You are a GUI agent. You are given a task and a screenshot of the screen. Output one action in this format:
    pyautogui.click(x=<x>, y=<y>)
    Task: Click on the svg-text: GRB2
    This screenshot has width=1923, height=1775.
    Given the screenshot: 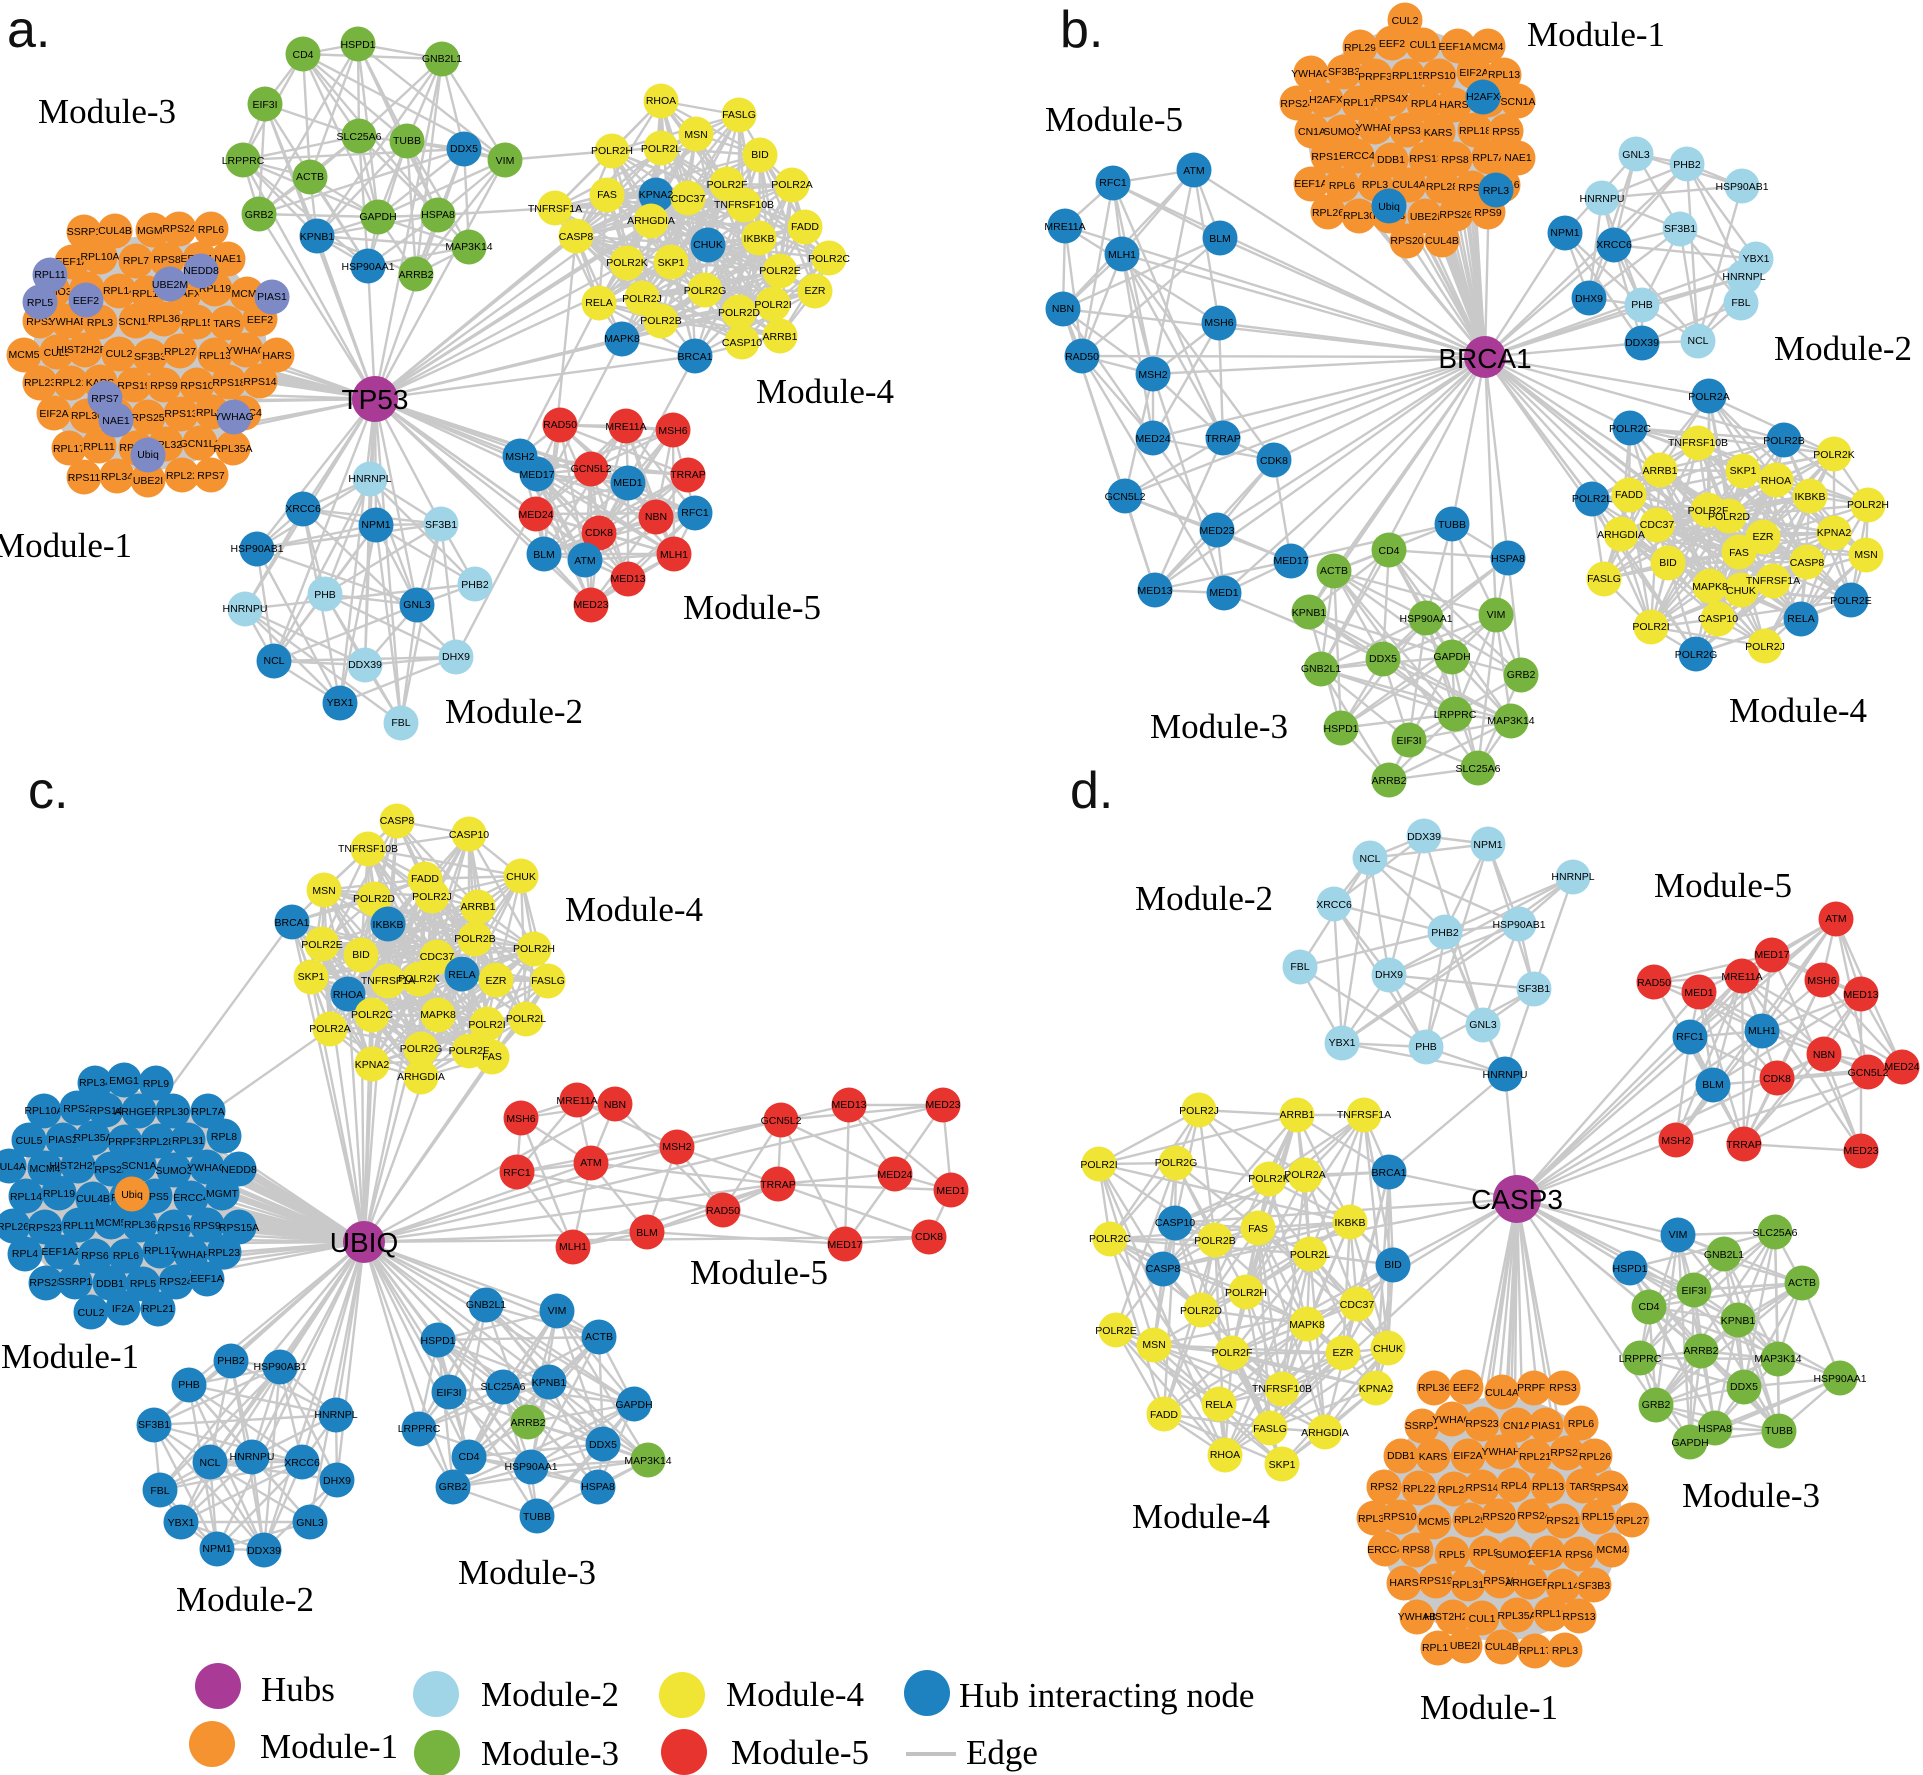 What is the action you would take?
    pyautogui.click(x=453, y=1487)
    